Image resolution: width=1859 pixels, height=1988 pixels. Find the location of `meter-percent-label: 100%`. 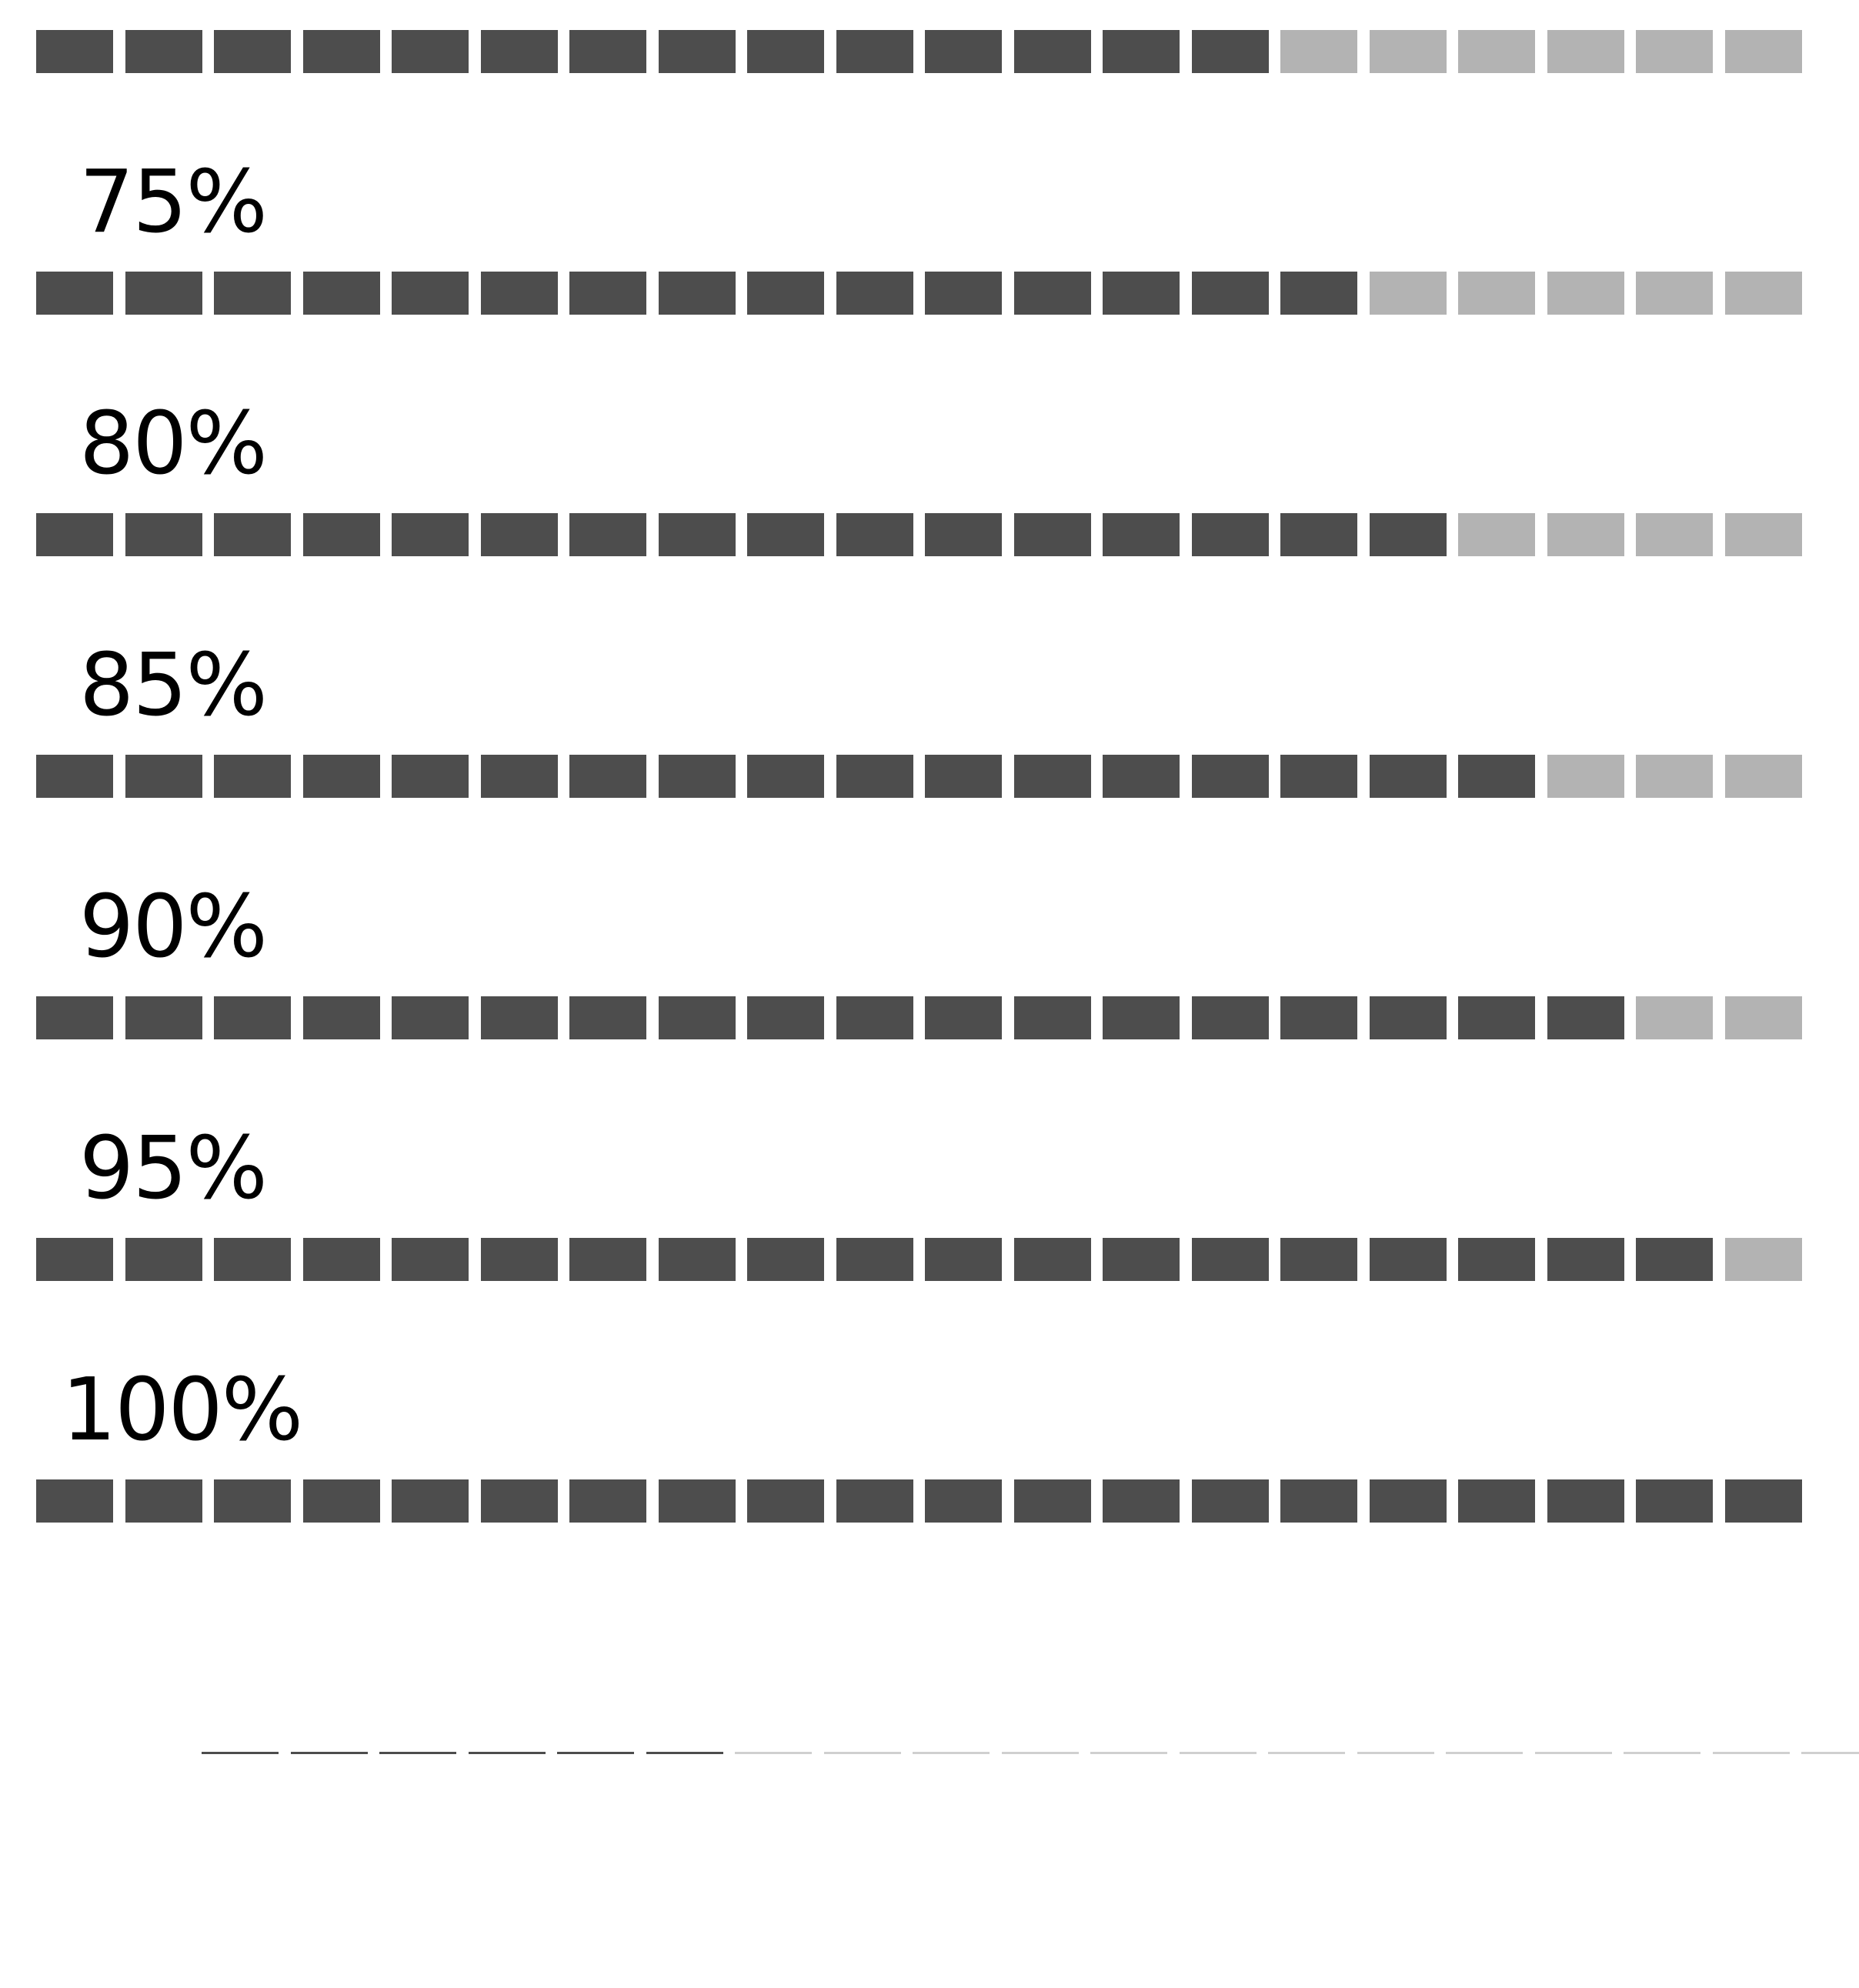

meter-percent-label: 100% is located at coordinates (182, 1410).